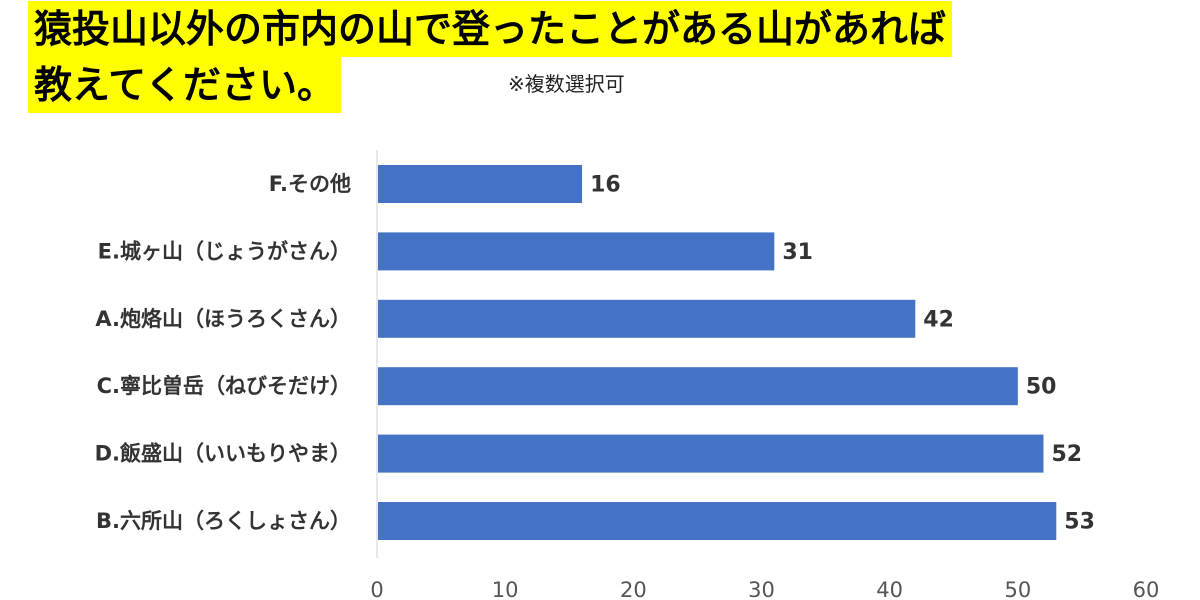 Image resolution: width=1200 pixels, height=600 pixels. Describe the element at coordinates (376, 589) in the screenshot. I see `x-tick-label: 0` at that location.